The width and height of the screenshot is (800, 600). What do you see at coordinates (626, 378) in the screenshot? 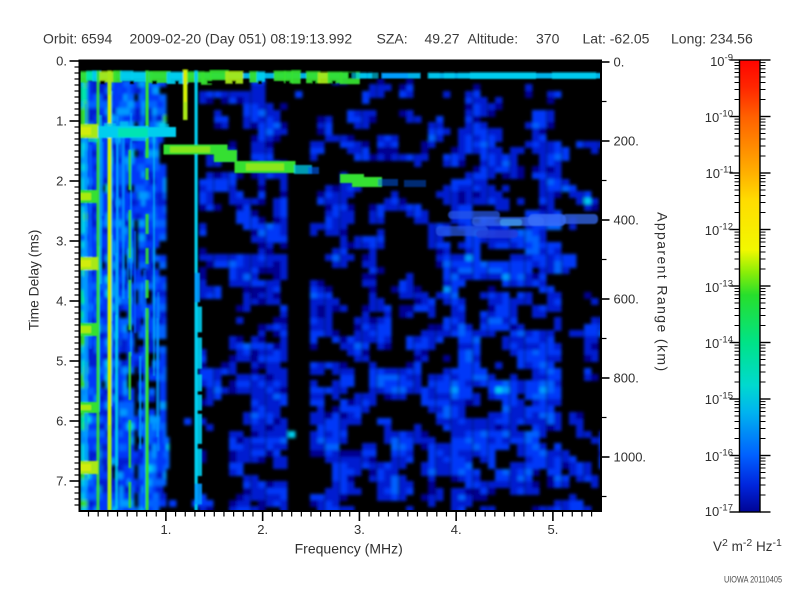
I see `svg-text: 800.` at bounding box center [626, 378].